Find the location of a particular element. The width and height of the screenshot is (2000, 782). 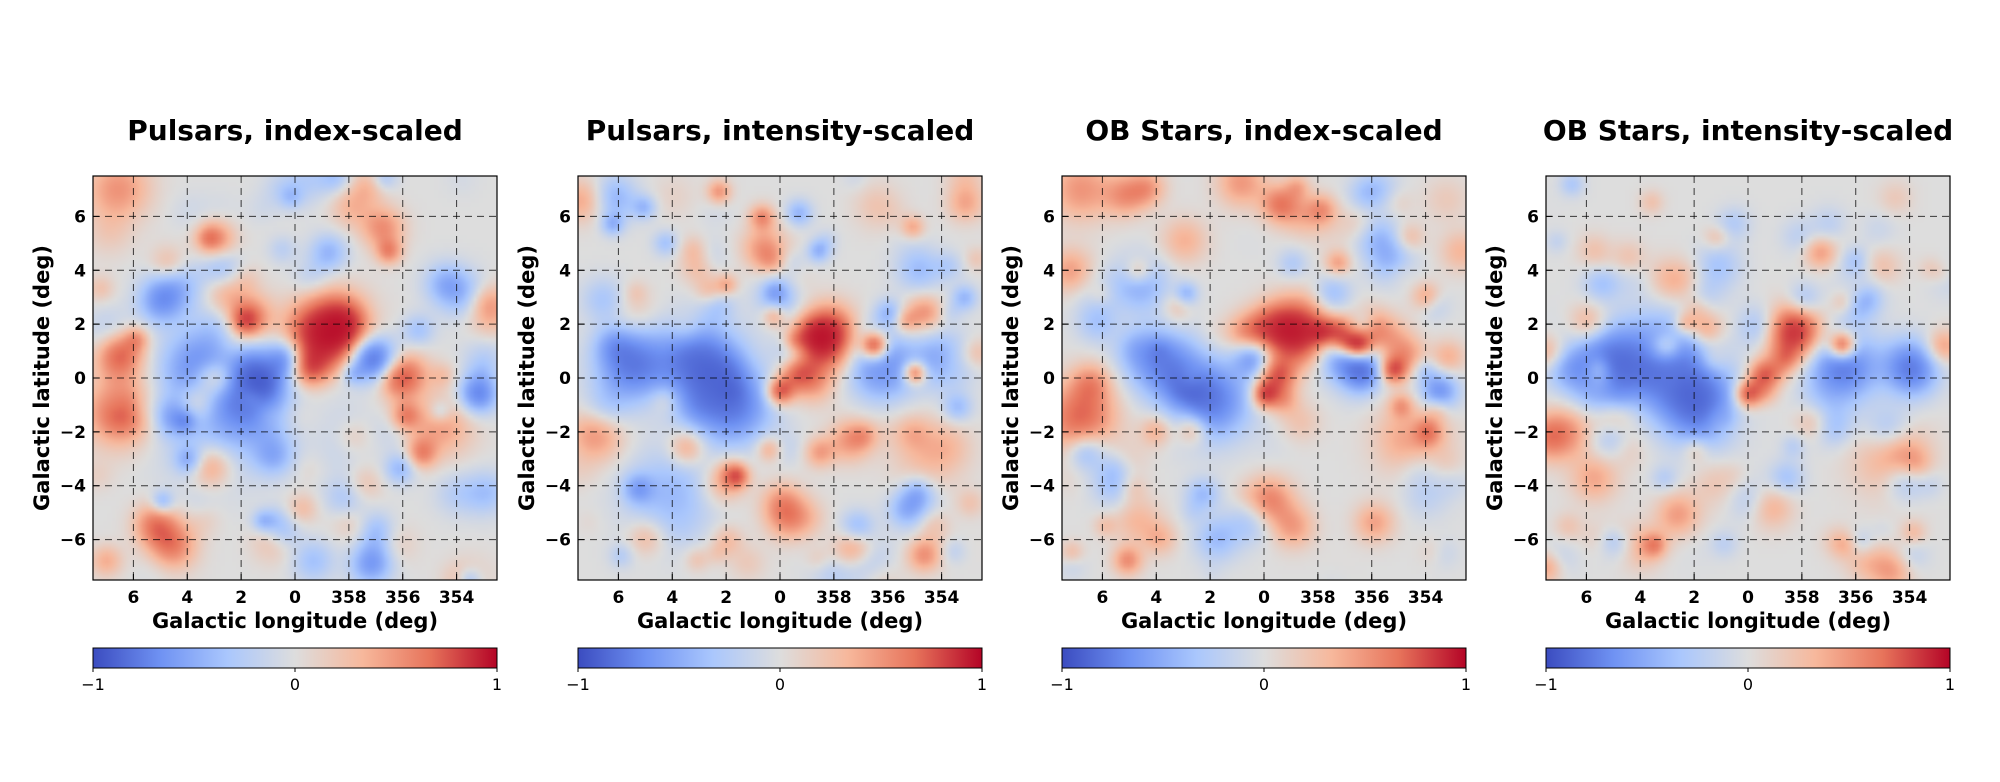

panel-title: OB Stars, index-scaled is located at coordinates (1263, 130).